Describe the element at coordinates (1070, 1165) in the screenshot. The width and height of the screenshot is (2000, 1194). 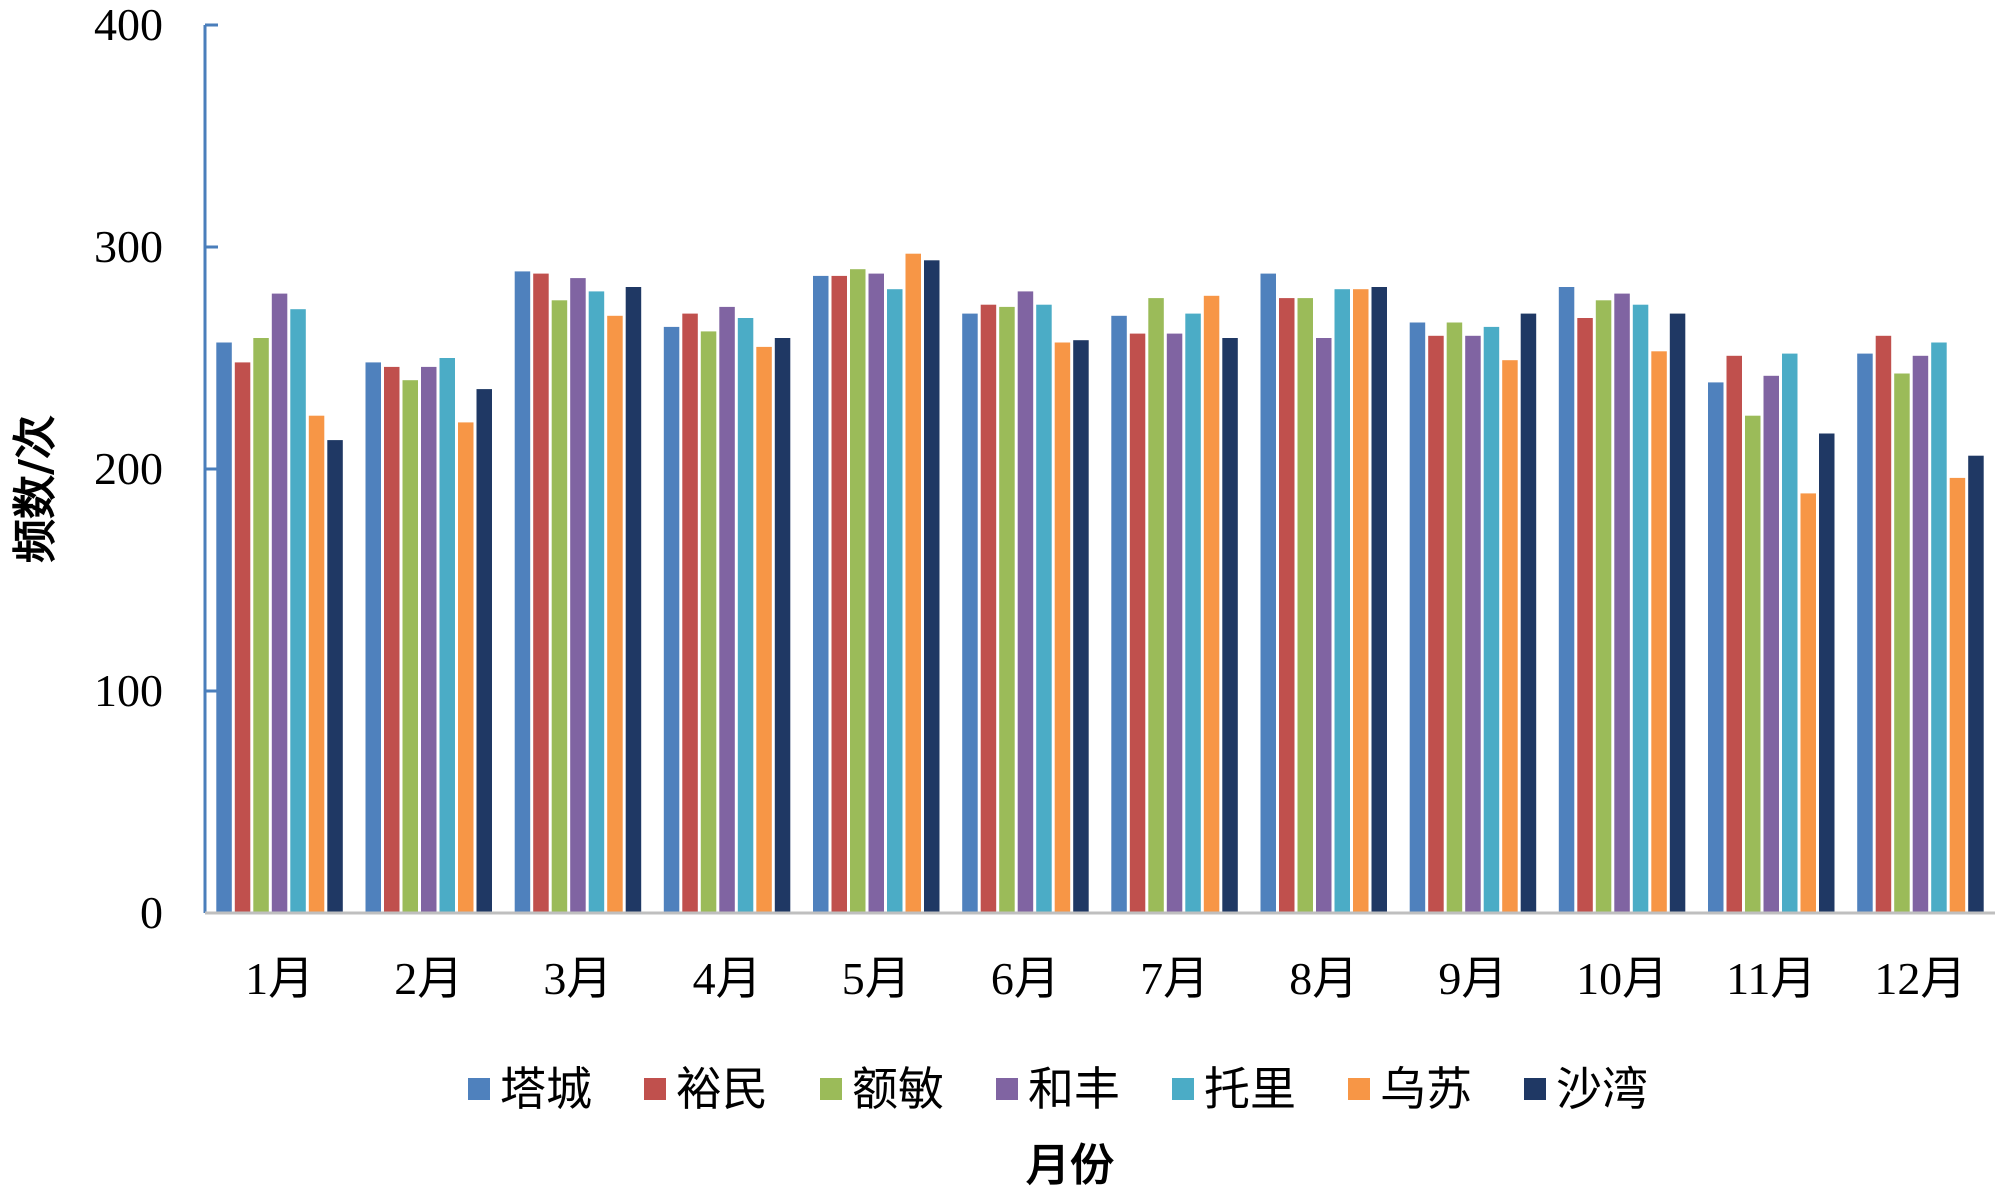
I see `x-axis-title: 月份` at that location.